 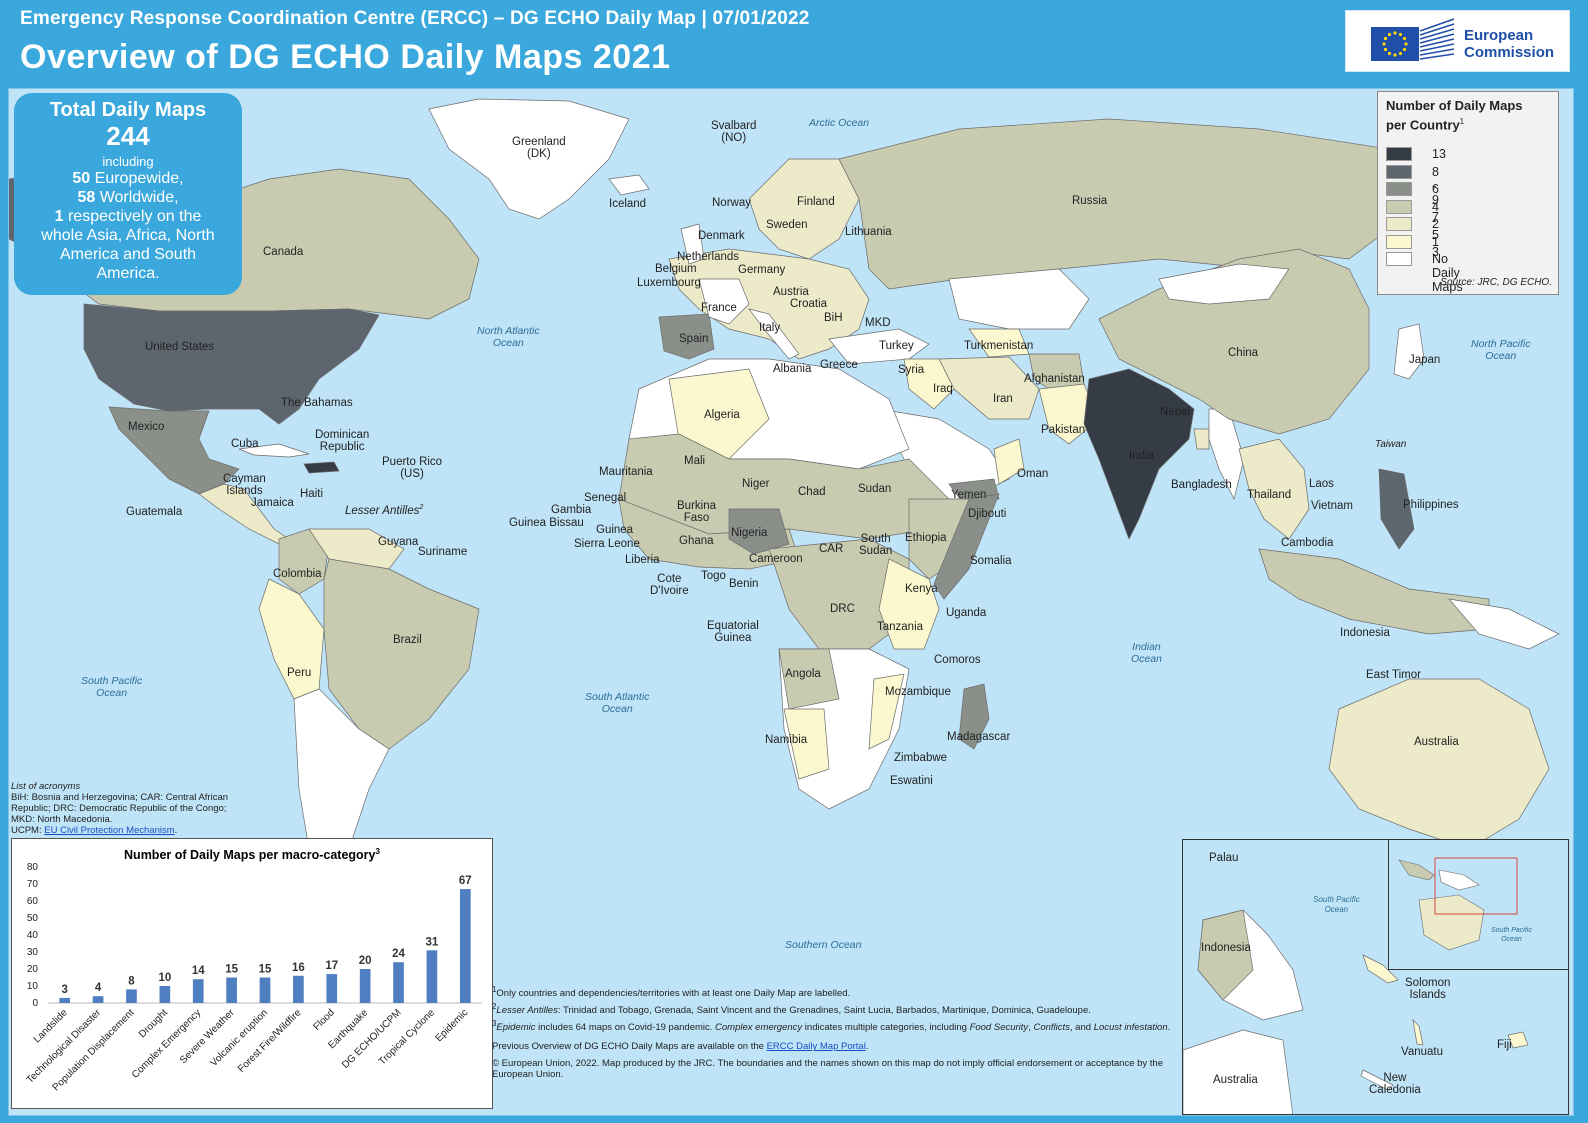 I want to click on pakistan-shape, so click(x=1069, y=414).